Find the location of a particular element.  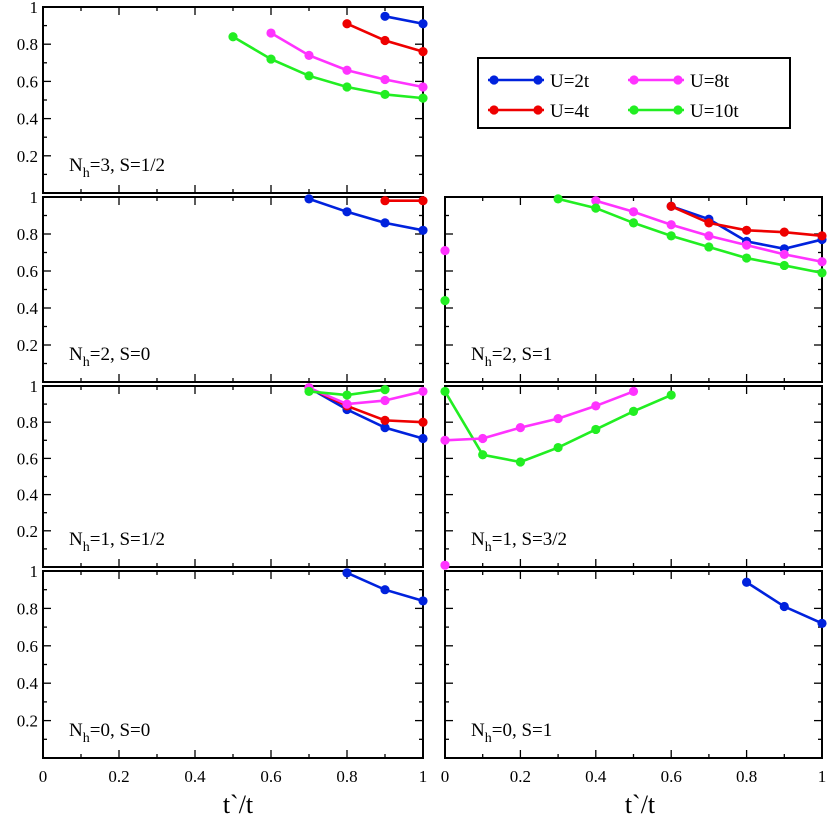

legend-entry-U-8t: U=8t is located at coordinates (679, 81).